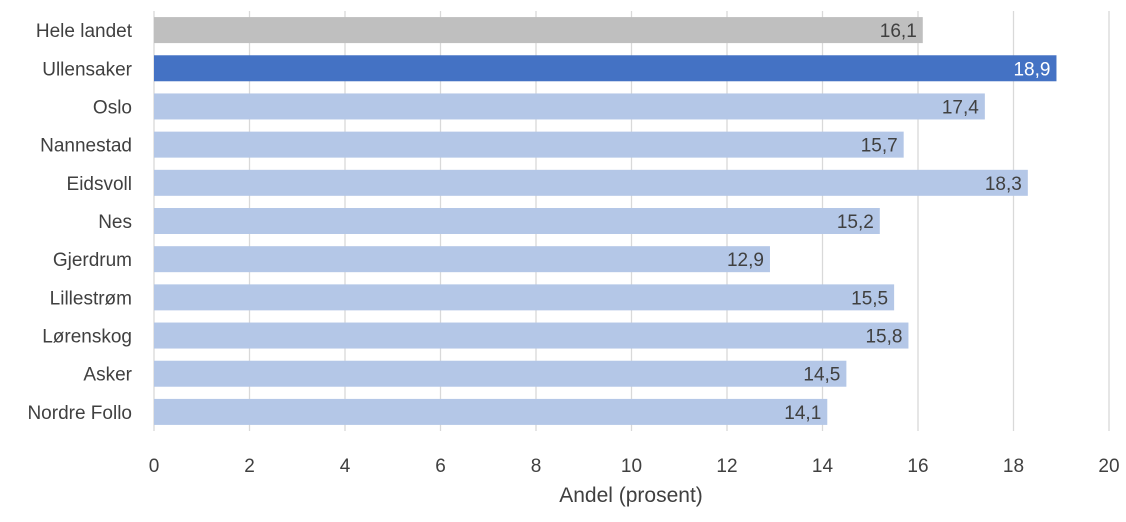 The height and width of the screenshot is (522, 1126). Describe the element at coordinates (1003, 184) in the screenshot. I see `bar-value-label: 18,3` at that location.